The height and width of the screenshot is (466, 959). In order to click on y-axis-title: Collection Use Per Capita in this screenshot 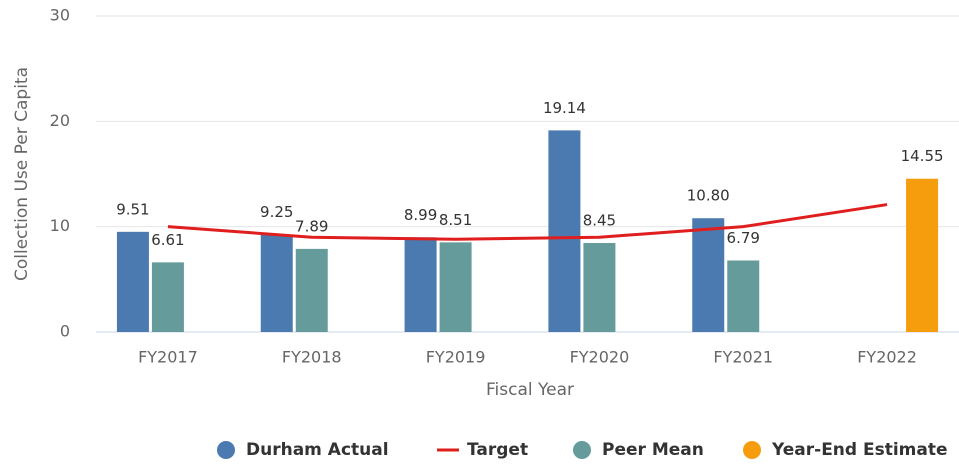, I will do `click(22, 174)`.